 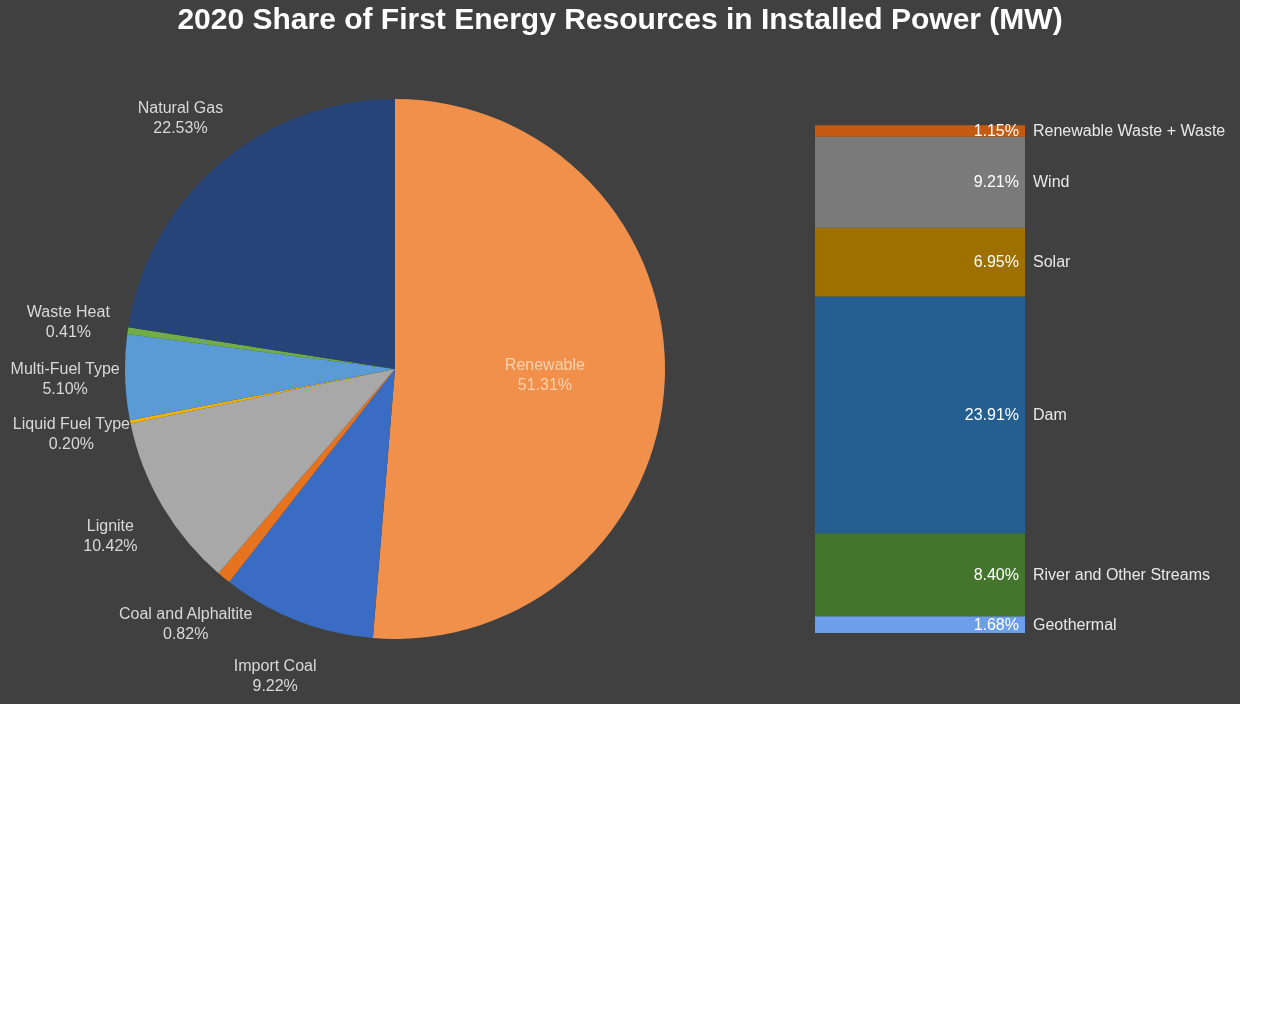 What do you see at coordinates (68, 332) in the screenshot?
I see `data-label: 0.41%` at bounding box center [68, 332].